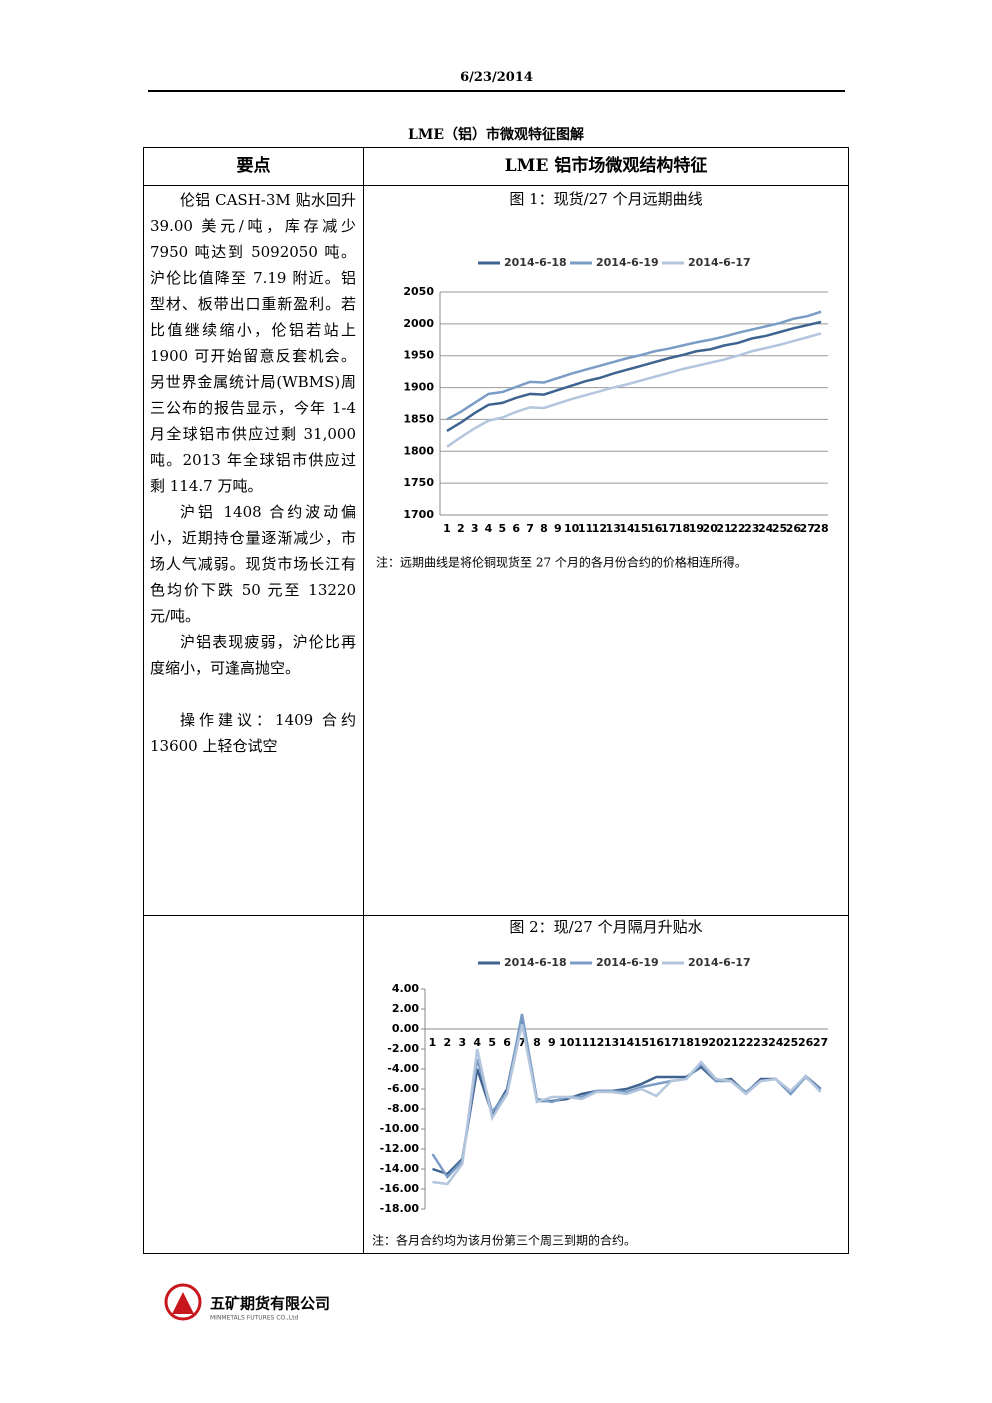 This screenshot has width=992, height=1403. I want to click on y-tick-label: 1900, so click(418, 387).